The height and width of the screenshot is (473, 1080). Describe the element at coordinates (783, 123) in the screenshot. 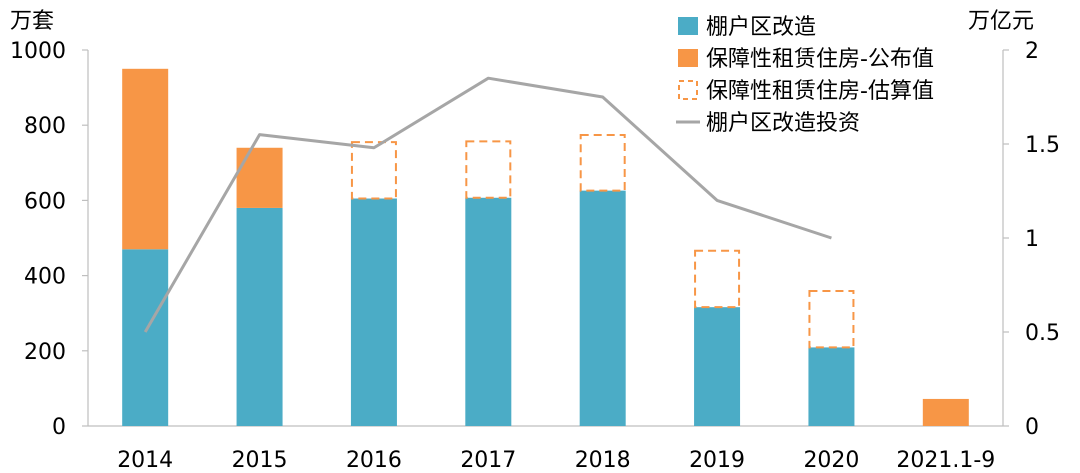

I see `legend-label: 棚户区改造投资` at that location.